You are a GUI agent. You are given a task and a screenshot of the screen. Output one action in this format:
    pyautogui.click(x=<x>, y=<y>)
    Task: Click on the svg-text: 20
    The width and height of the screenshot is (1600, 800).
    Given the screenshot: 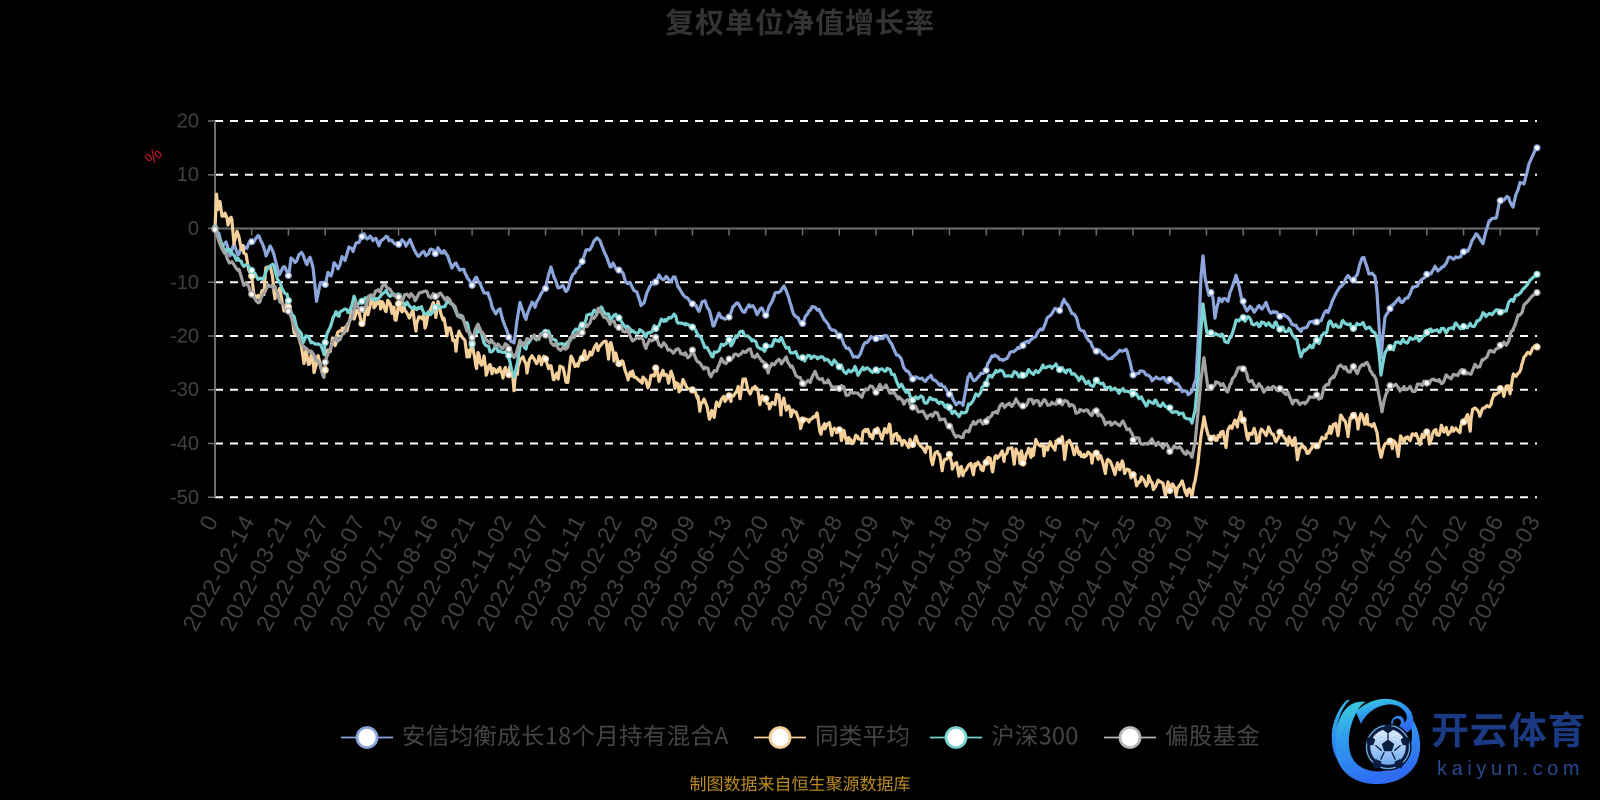 What is the action you would take?
    pyautogui.click(x=188, y=122)
    